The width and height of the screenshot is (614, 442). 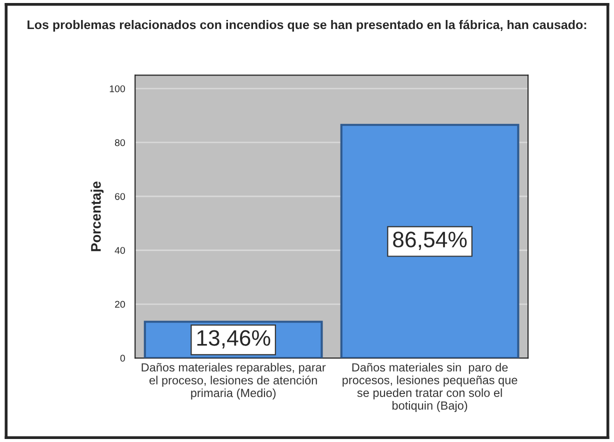 I want to click on y-tick-label: 80, so click(x=119, y=142).